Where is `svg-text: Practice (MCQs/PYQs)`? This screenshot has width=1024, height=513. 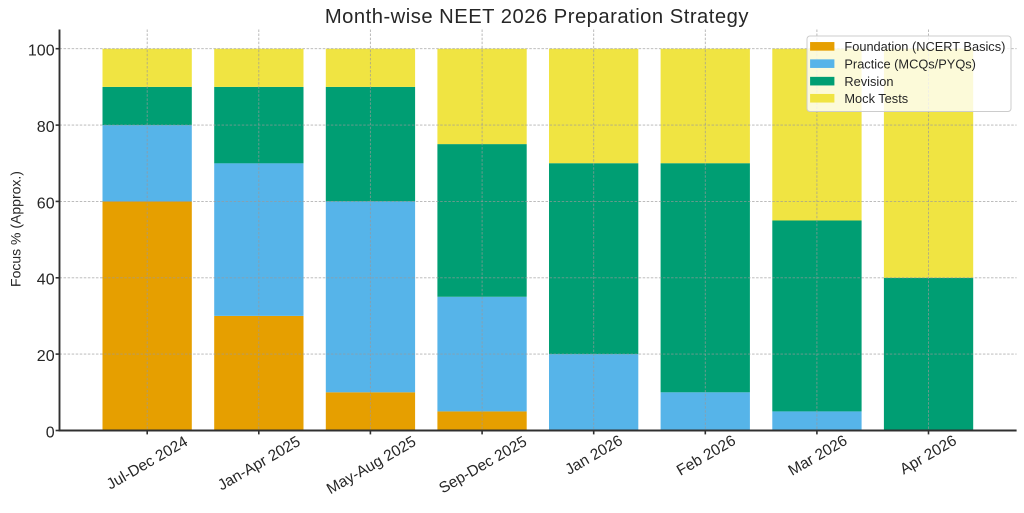
svg-text: Practice (MCQs/PYQs) is located at coordinates (910, 64).